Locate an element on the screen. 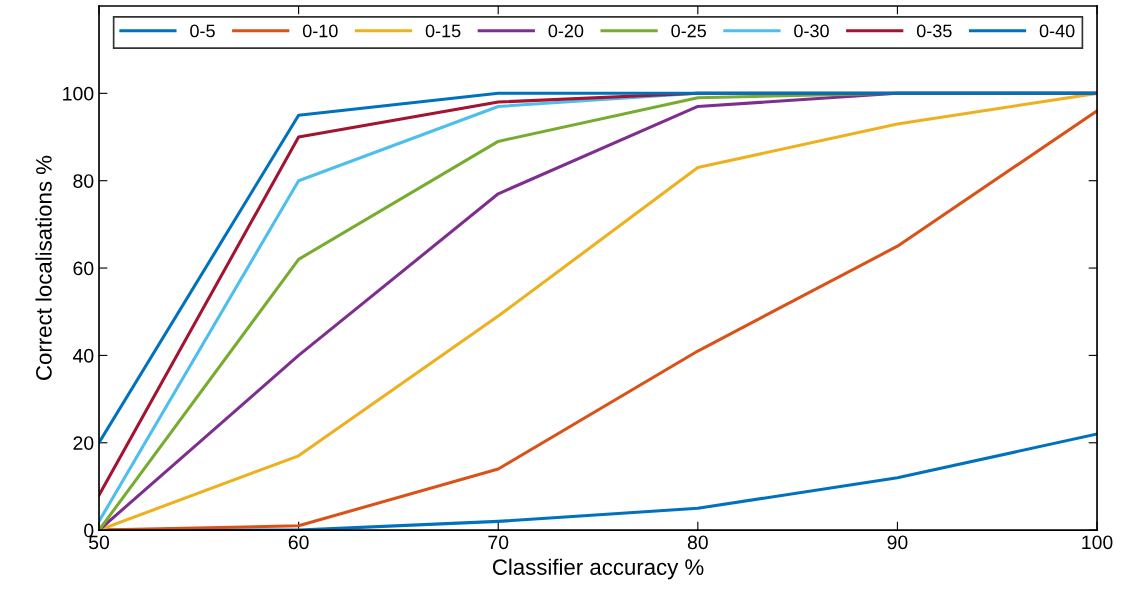 Image resolution: width=1138 pixels, height=599 pixels. legend-label: 0-30 is located at coordinates (811, 31).